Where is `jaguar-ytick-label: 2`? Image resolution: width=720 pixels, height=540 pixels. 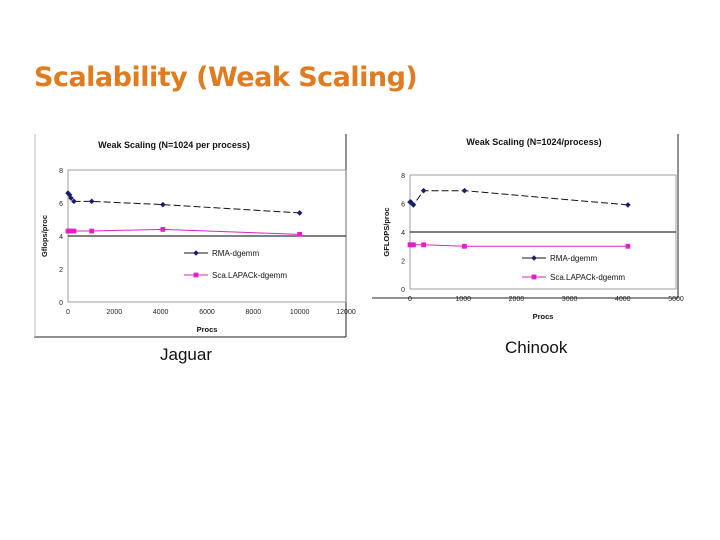 jaguar-ytick-label: 2 is located at coordinates (61, 270).